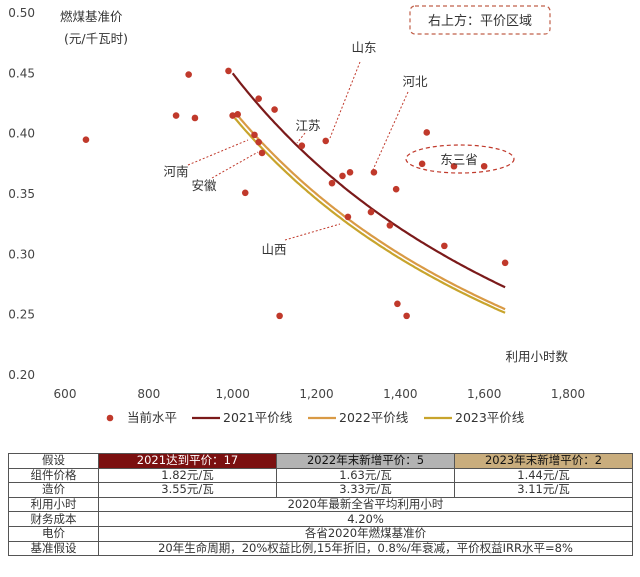  I want to click on label-shanxi: 山西, so click(273, 249).